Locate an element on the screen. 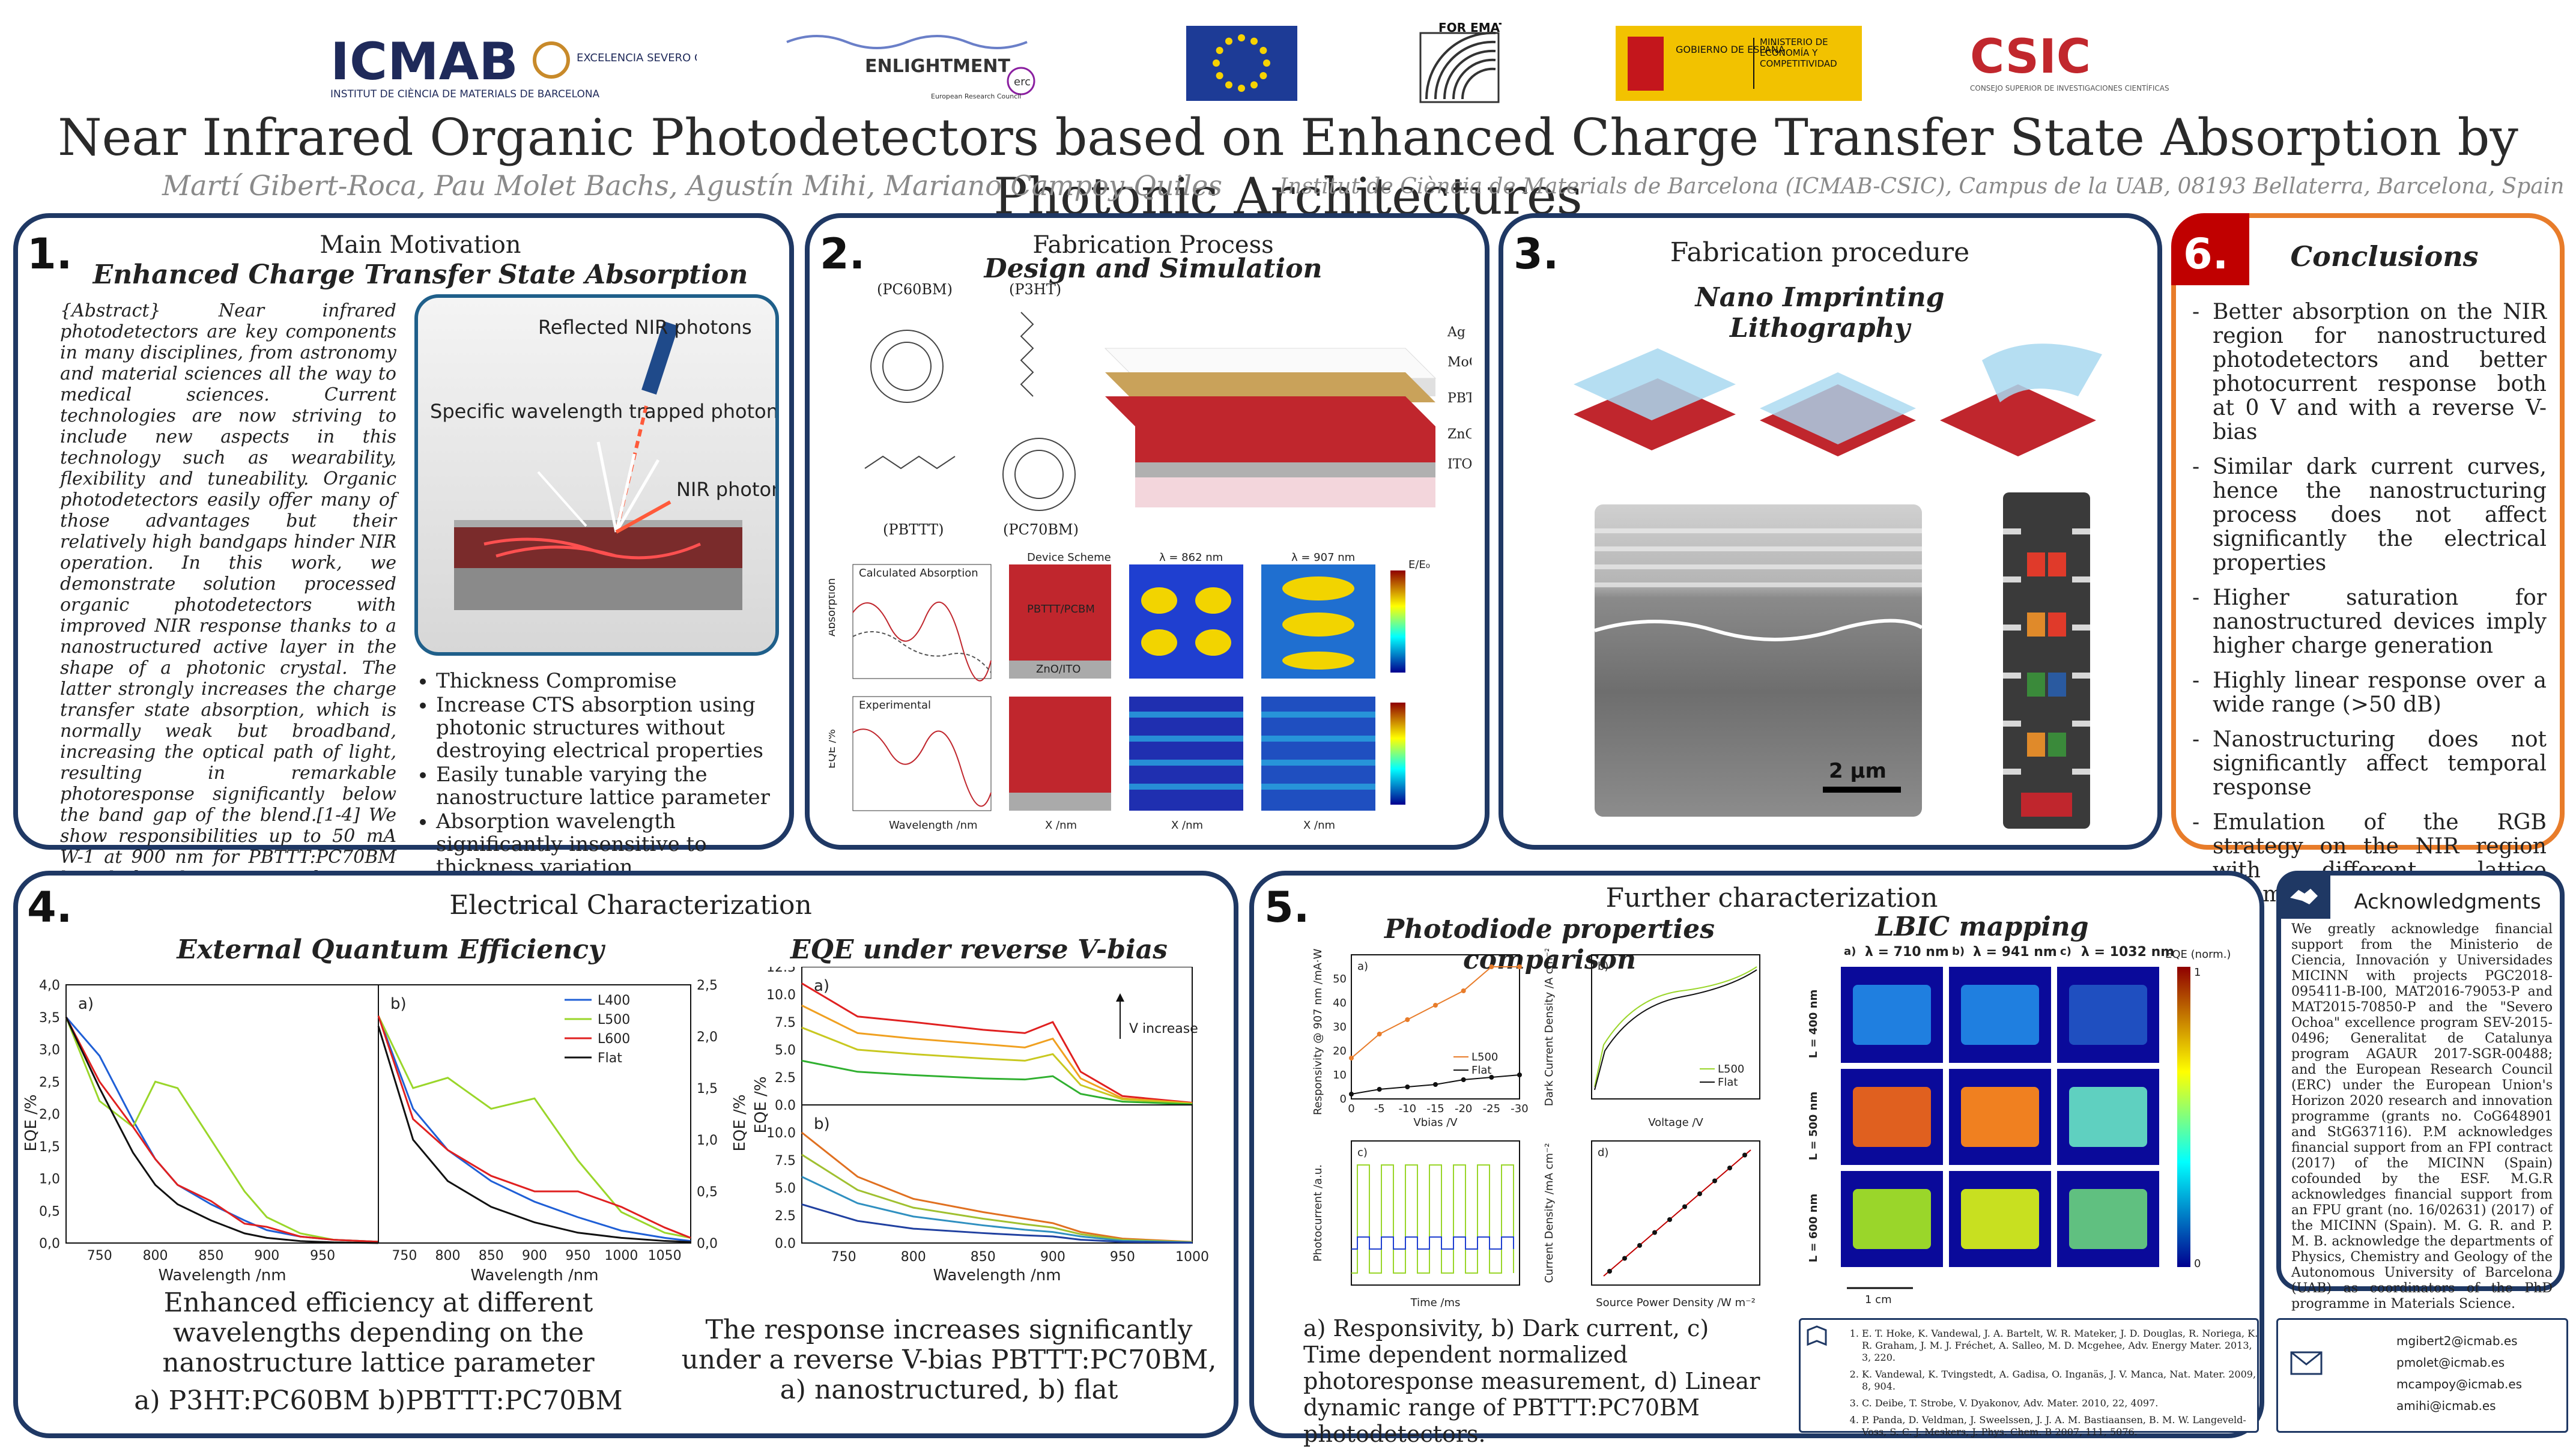 The width and height of the screenshot is (2576, 1449). y-tick-label: 10 is located at coordinates (1340, 1075).